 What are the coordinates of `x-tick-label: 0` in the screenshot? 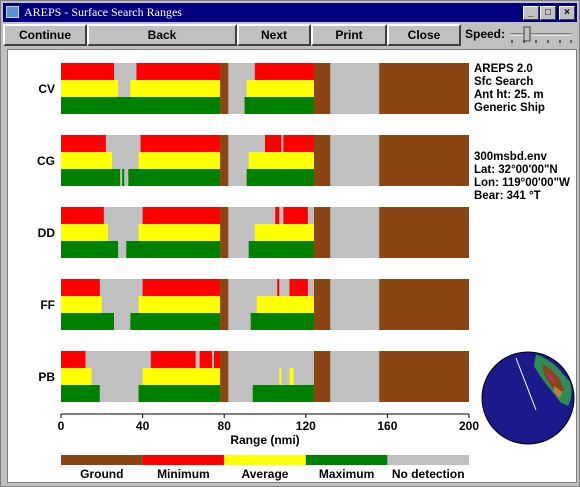 It's located at (61, 426).